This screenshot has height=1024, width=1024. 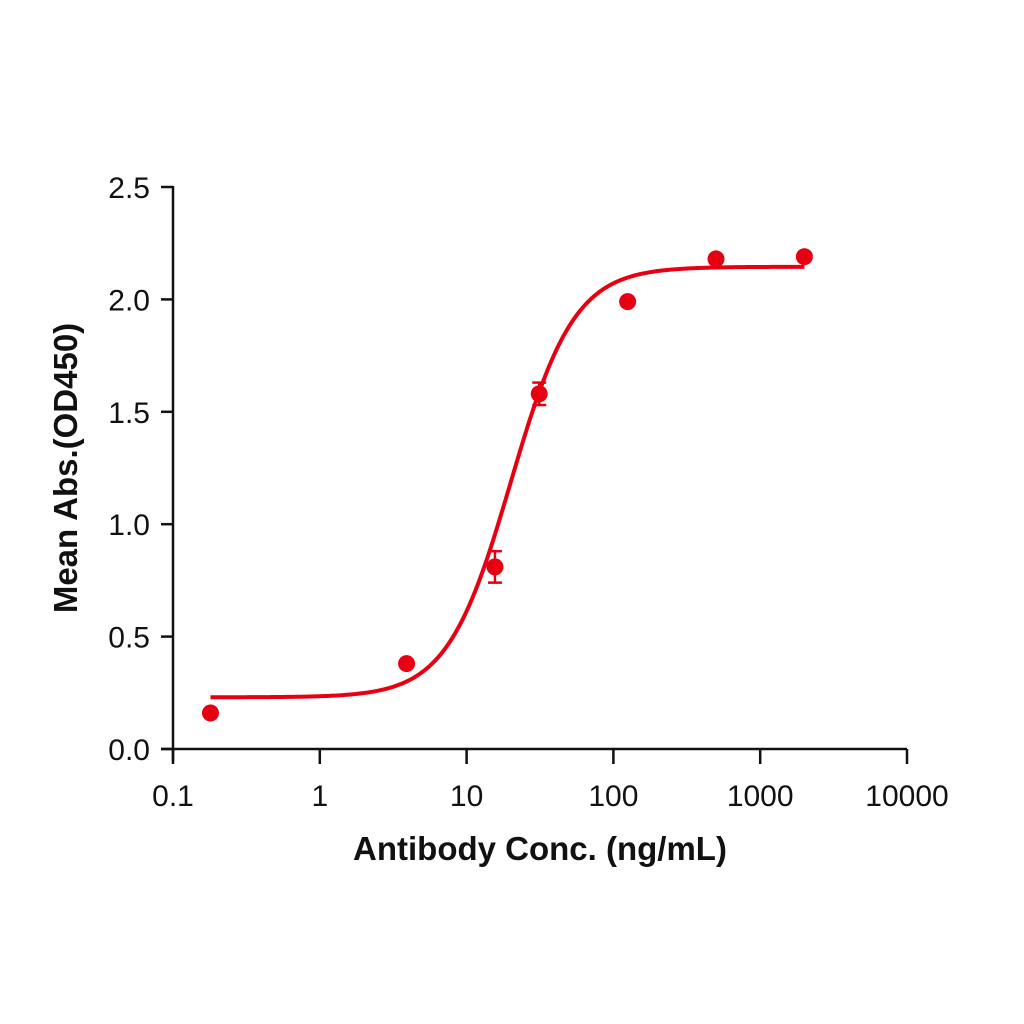 What do you see at coordinates (129, 188) in the screenshot?
I see `y-tick-label: 2.5` at bounding box center [129, 188].